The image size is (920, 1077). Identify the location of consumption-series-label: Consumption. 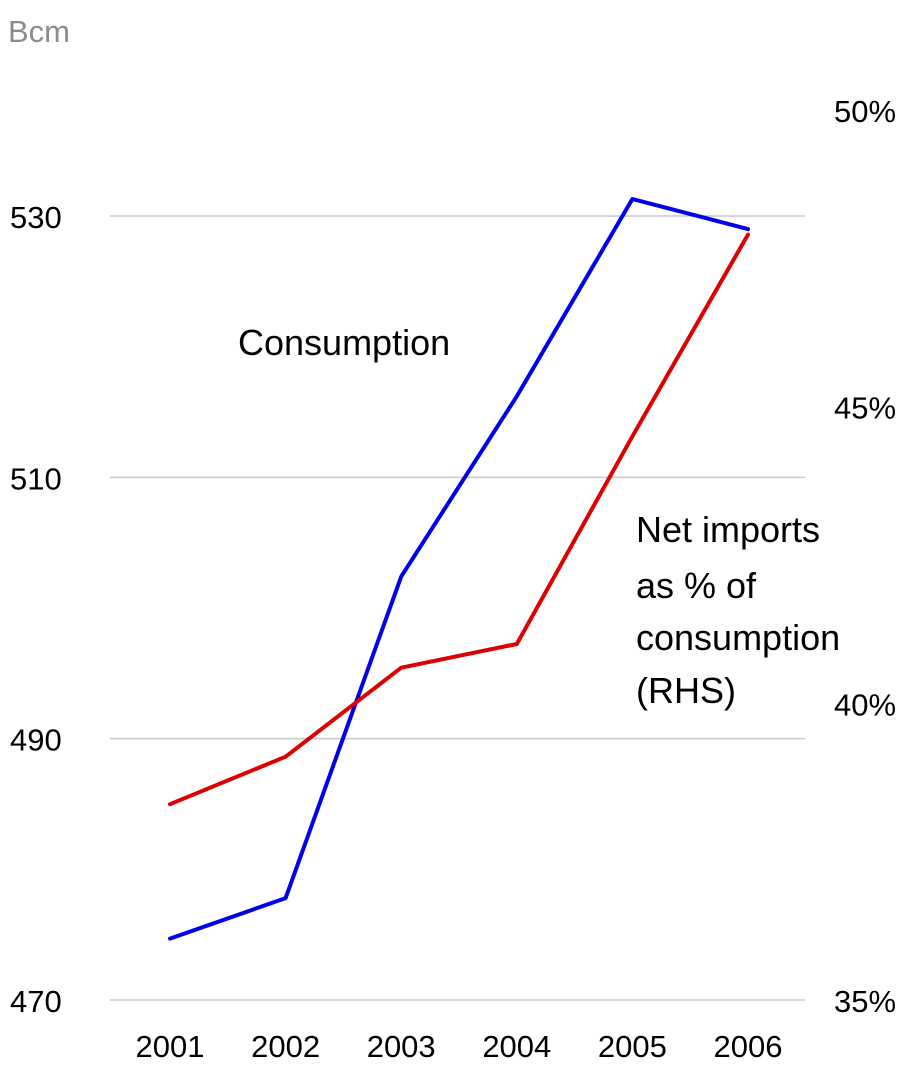
(344, 342).